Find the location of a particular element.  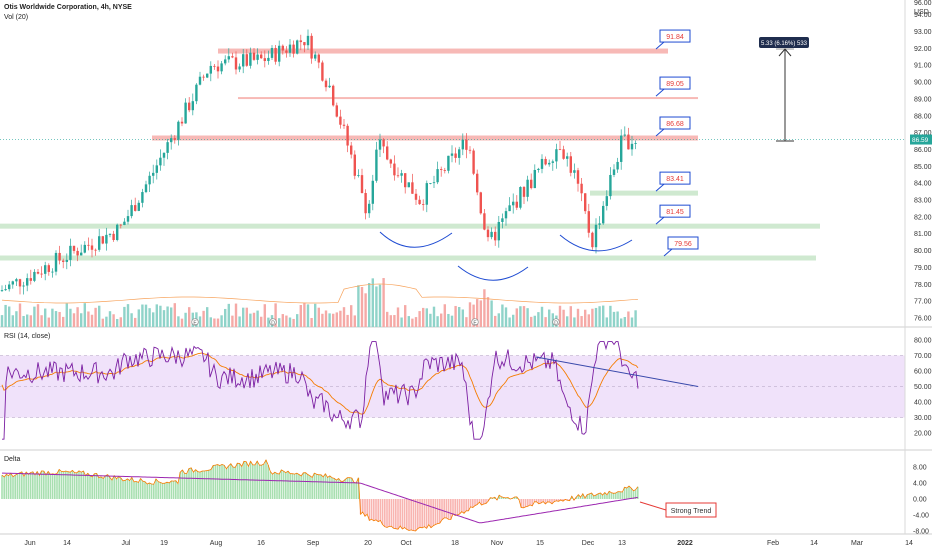

rsi-tick: 20.00 is located at coordinates (923, 434).